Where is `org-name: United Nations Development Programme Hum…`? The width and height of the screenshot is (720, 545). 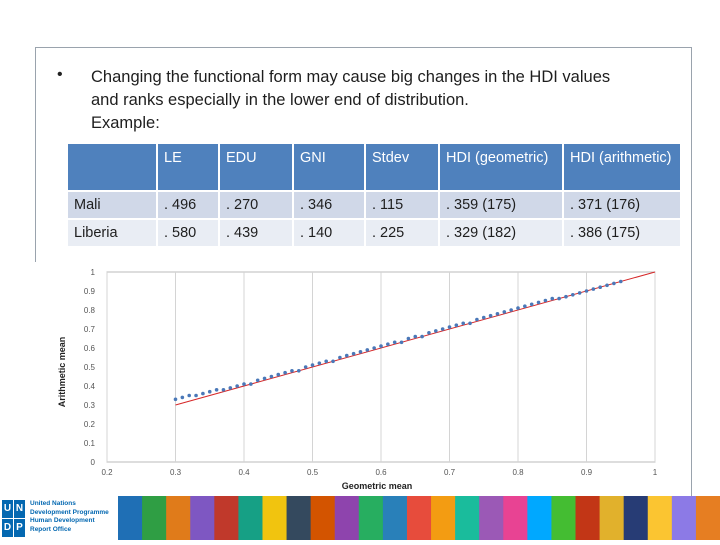
org-name: United Nations Development Programme Hum… is located at coordinates (69, 517).